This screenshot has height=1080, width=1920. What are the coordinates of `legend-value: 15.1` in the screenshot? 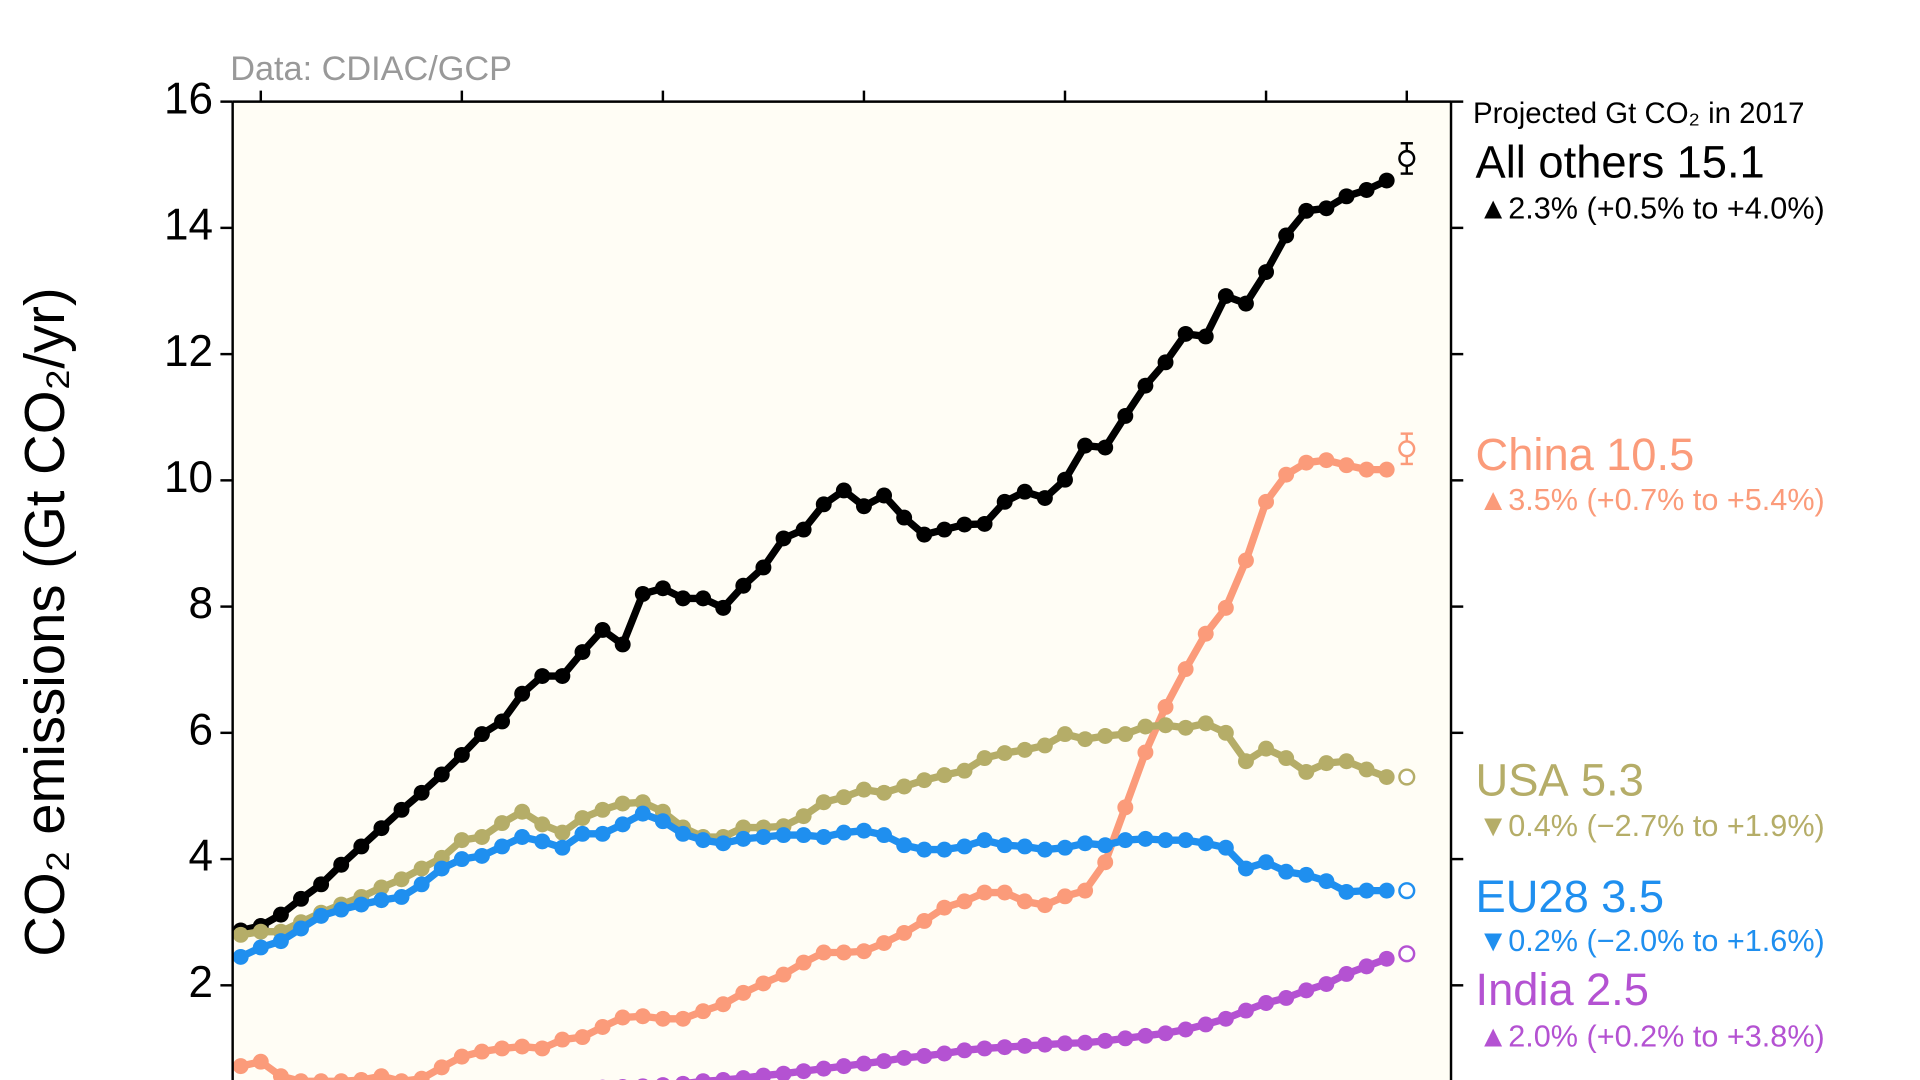 It's located at (1721, 161).